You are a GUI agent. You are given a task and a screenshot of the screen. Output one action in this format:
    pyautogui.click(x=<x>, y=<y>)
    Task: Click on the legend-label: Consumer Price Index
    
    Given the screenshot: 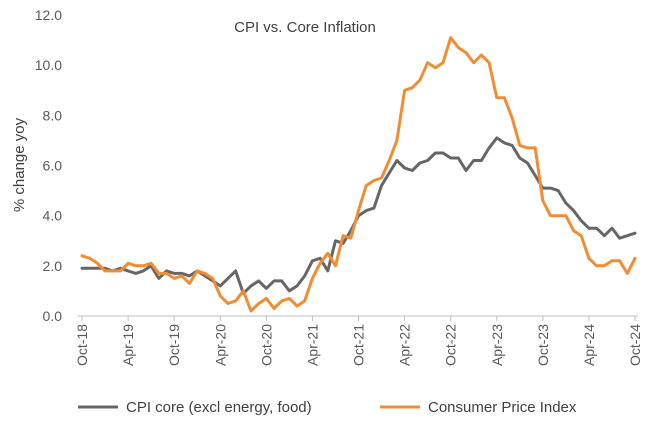 What is the action you would take?
    pyautogui.click(x=502, y=407)
    